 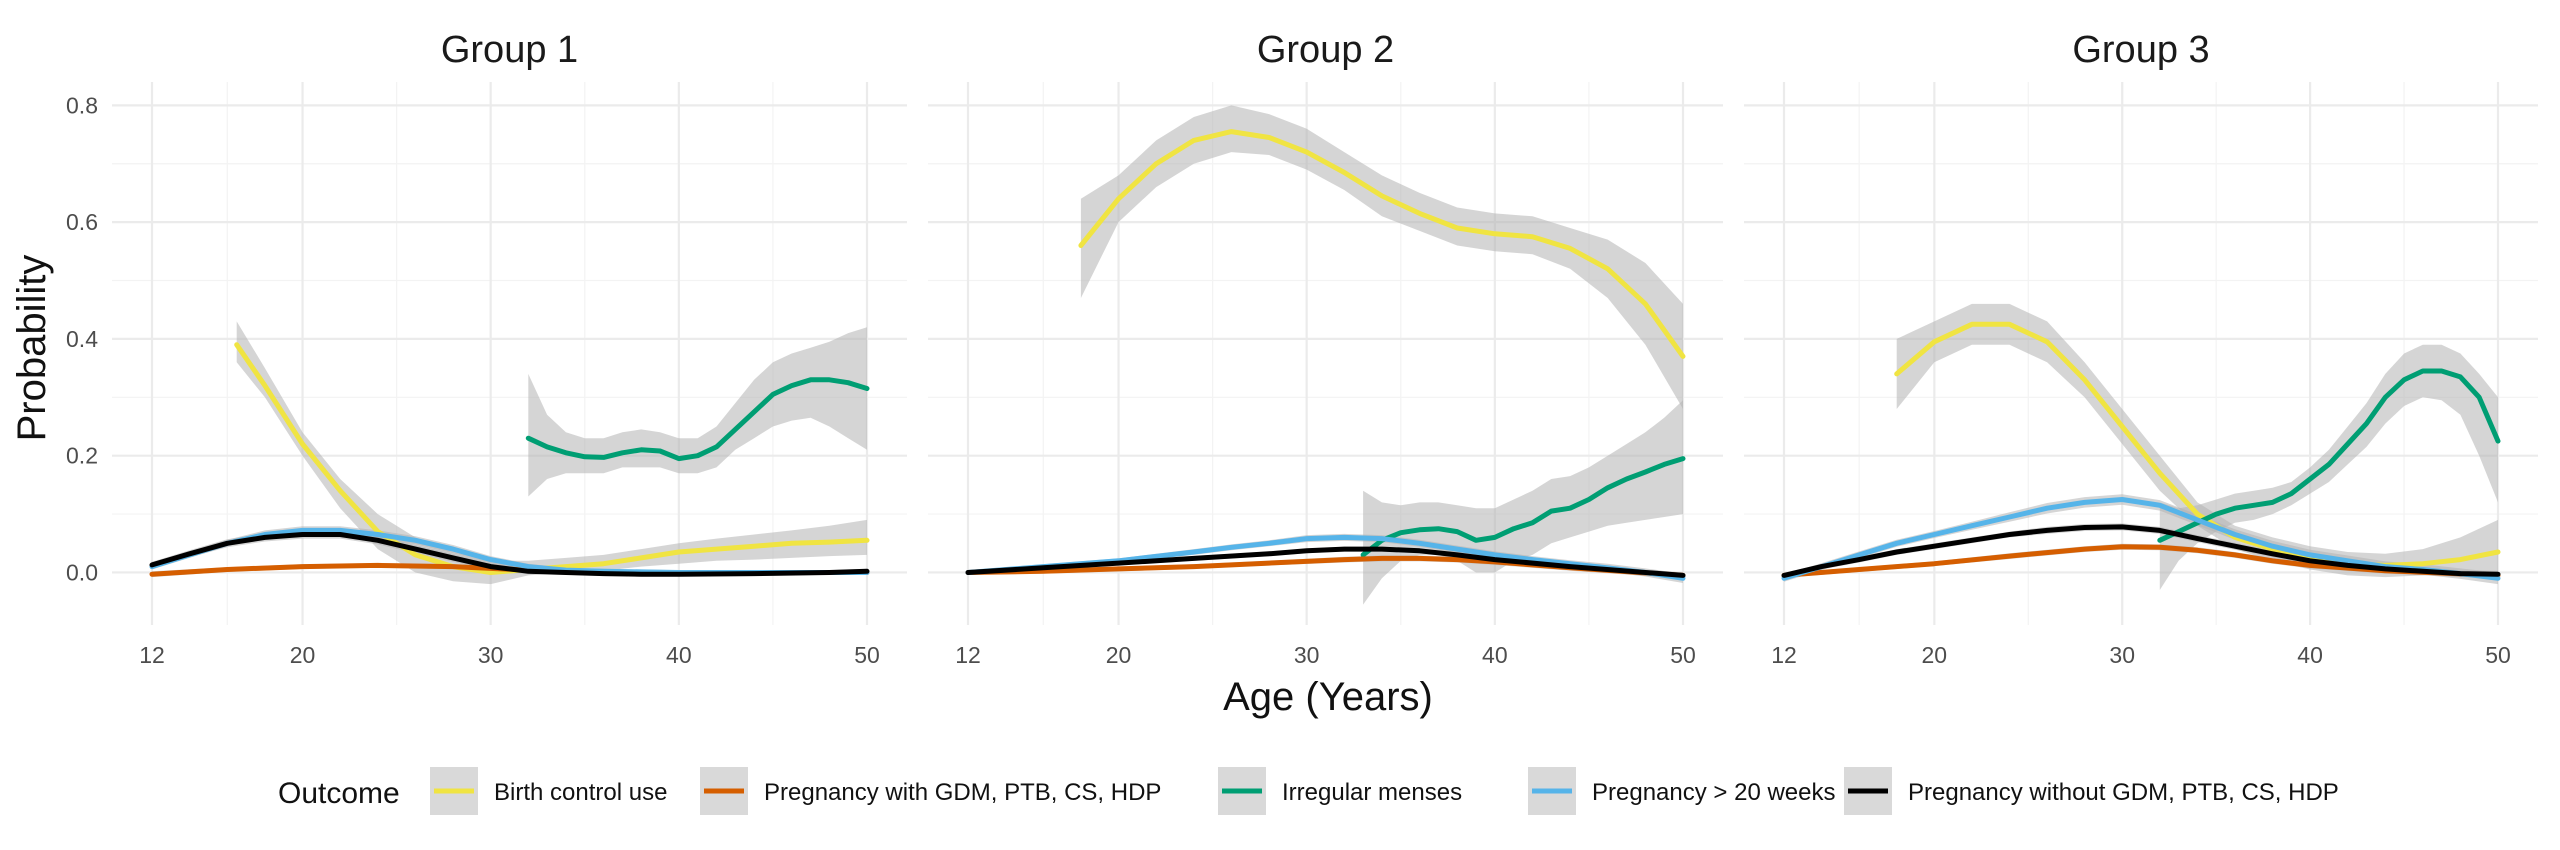 What do you see at coordinates (2141, 561) in the screenshot?
I see `series-line-gdm` at bounding box center [2141, 561].